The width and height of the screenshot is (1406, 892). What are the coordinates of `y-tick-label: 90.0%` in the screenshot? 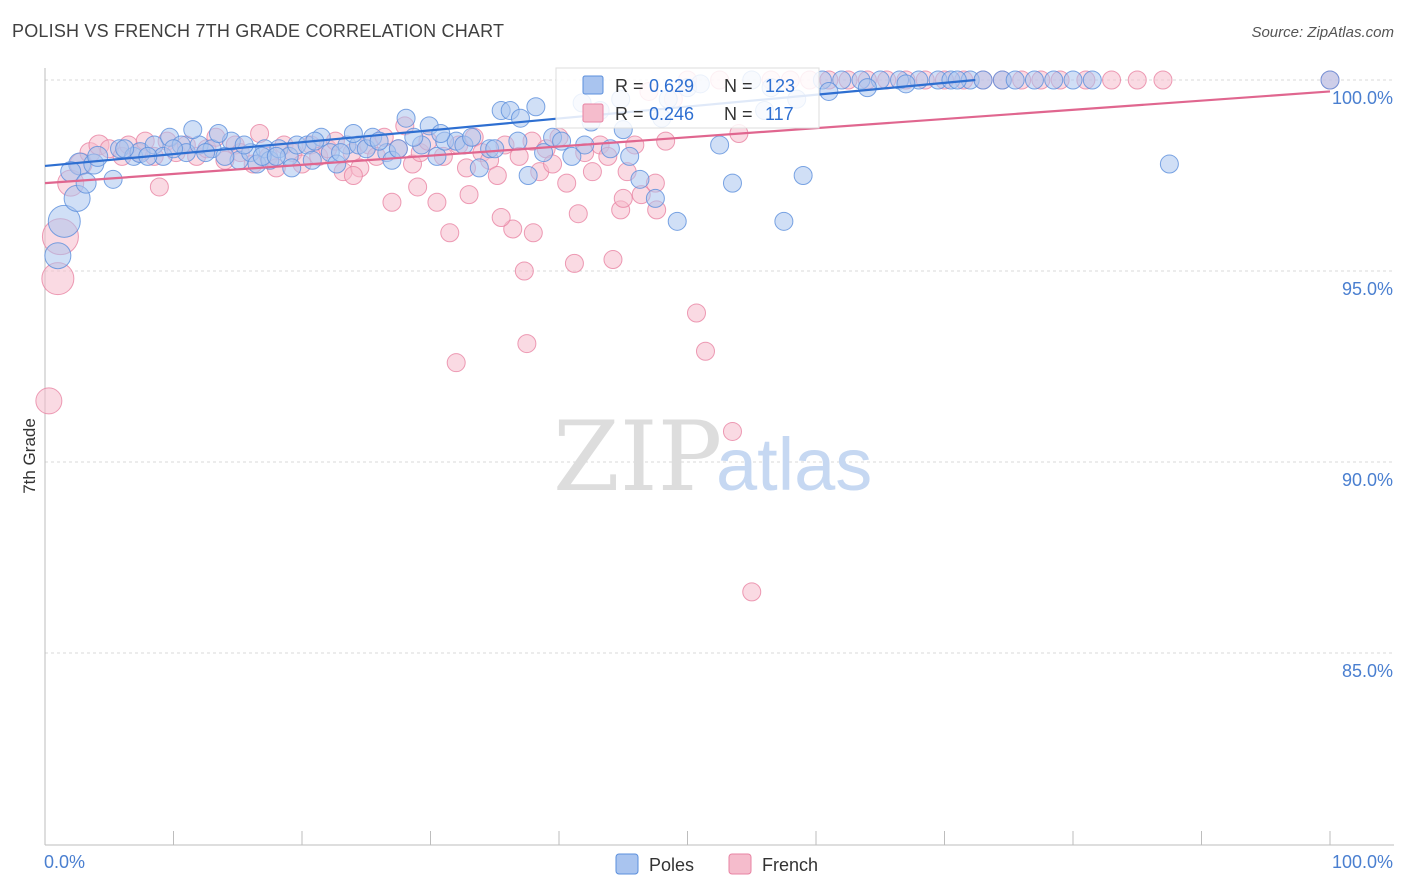 It's located at (1367, 480).